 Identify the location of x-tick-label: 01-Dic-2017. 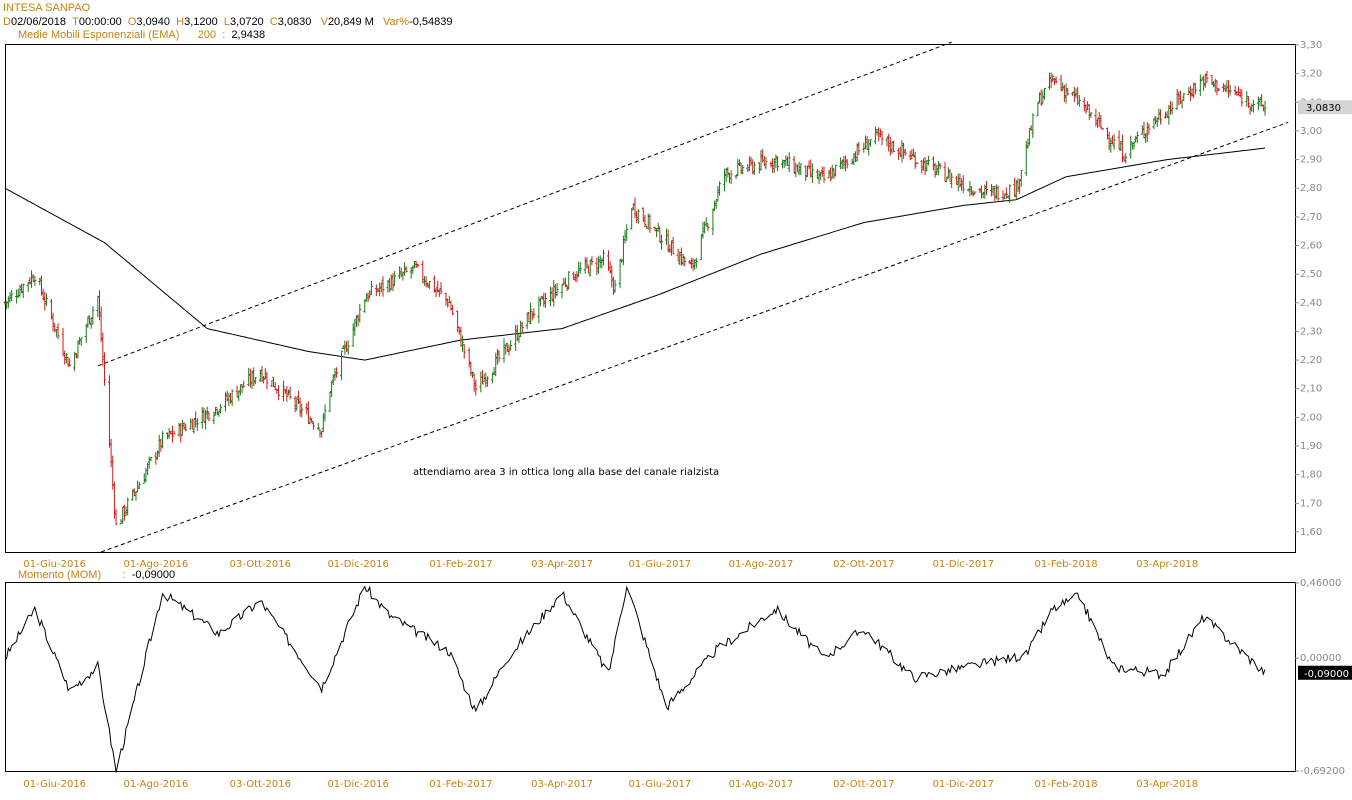
(963, 564).